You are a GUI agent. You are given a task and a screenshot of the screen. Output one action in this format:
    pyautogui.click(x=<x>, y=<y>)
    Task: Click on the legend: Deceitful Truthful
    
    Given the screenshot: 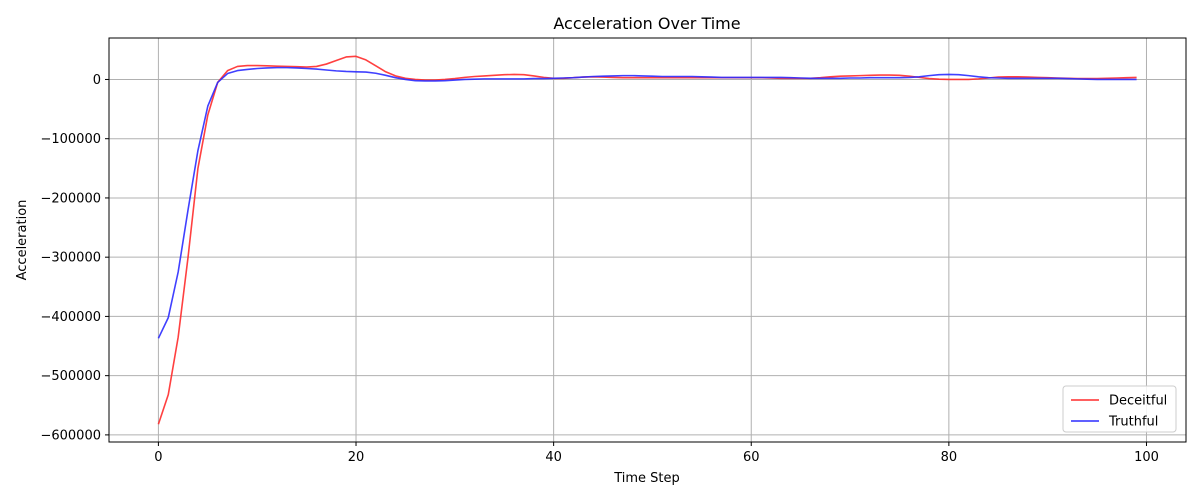 What is the action you would take?
    pyautogui.click(x=1119, y=409)
    